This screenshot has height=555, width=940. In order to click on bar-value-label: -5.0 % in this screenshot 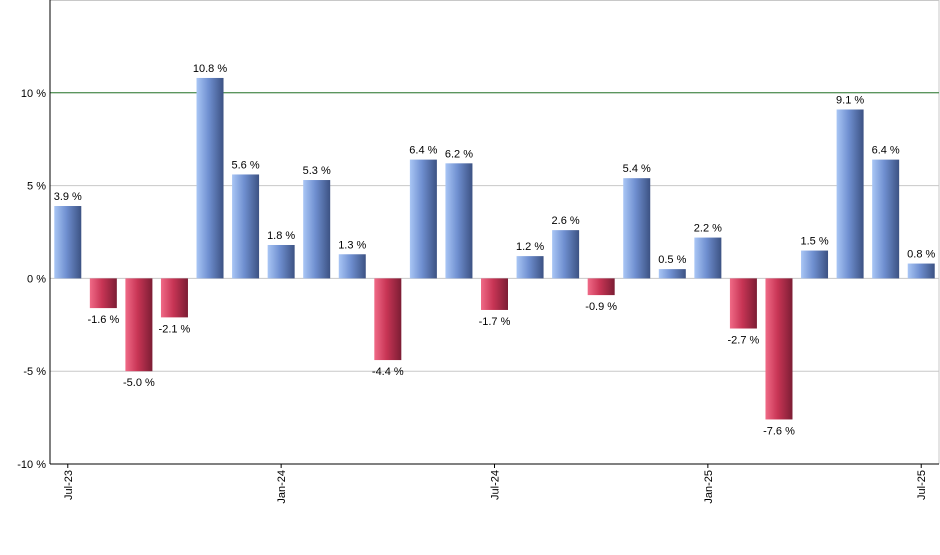, I will do `click(139, 383)`.